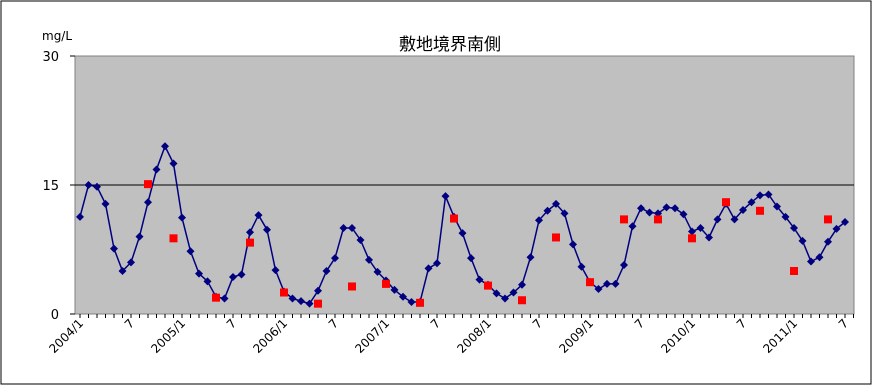 Image resolution: width=872 pixels, height=390 pixels. What do you see at coordinates (57, 36) in the screenshot?
I see `y-unit-label: mg/L` at bounding box center [57, 36].